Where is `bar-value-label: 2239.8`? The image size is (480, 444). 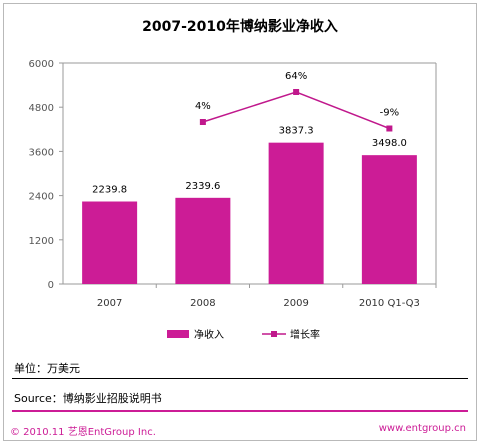 bar-value-label: 2239.8 is located at coordinates (109, 190).